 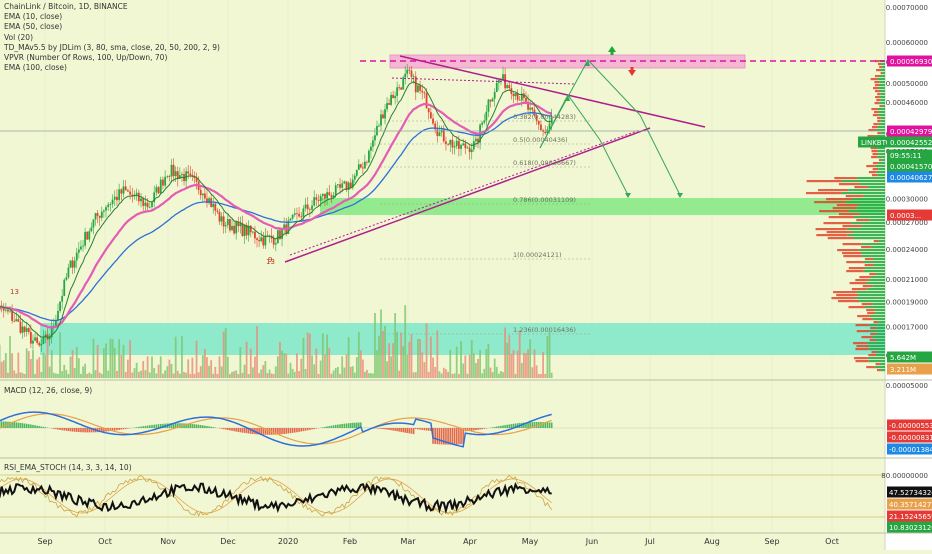 I want to click on fib-label: 1(0.00024121), so click(x=537, y=255).